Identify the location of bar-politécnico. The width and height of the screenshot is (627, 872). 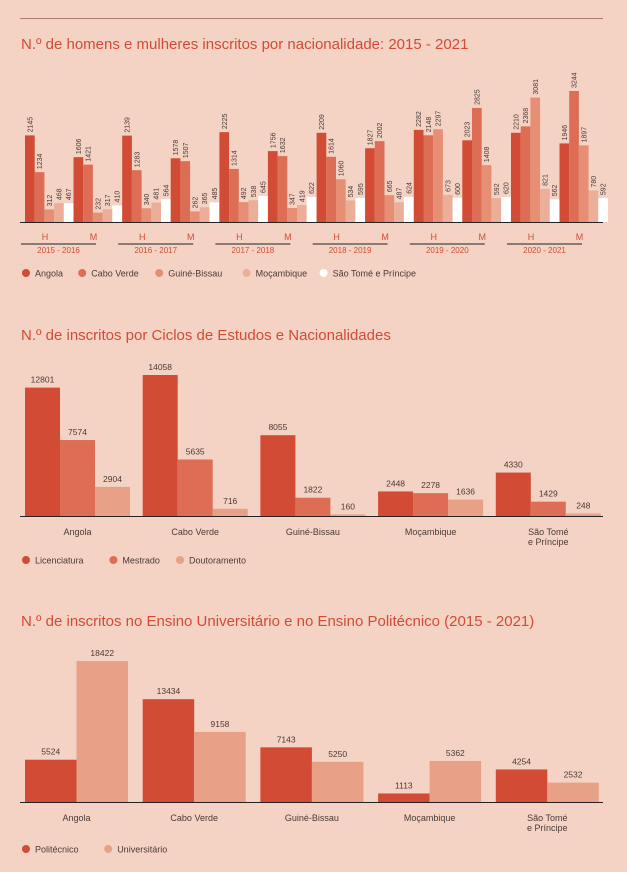
(404, 797).